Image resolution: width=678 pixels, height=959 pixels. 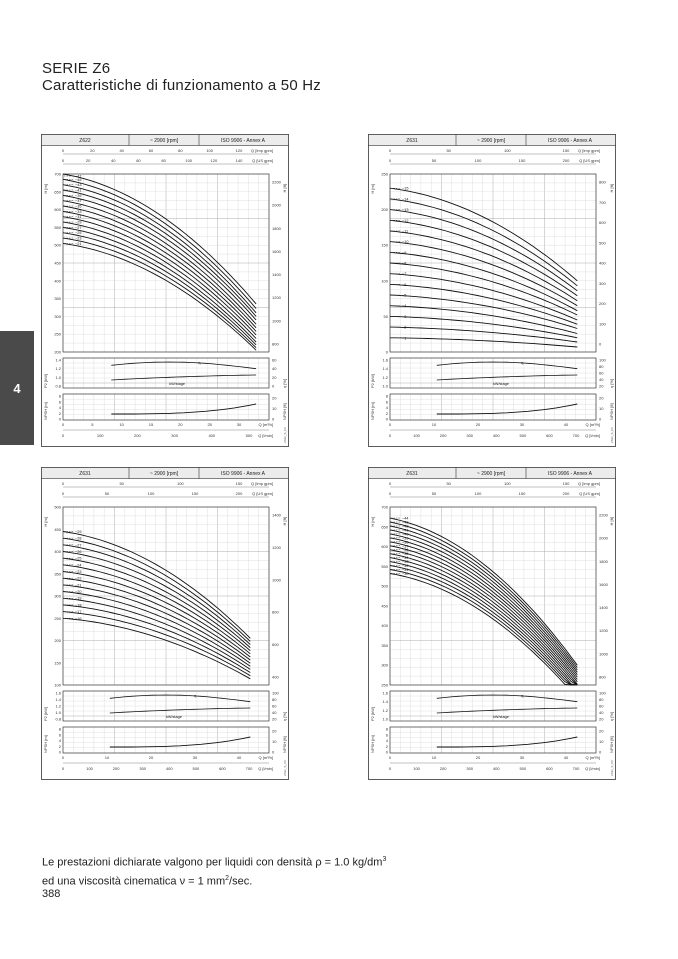 What do you see at coordinates (384, 605) in the screenshot?
I see `h-tick: 450` at bounding box center [384, 605].